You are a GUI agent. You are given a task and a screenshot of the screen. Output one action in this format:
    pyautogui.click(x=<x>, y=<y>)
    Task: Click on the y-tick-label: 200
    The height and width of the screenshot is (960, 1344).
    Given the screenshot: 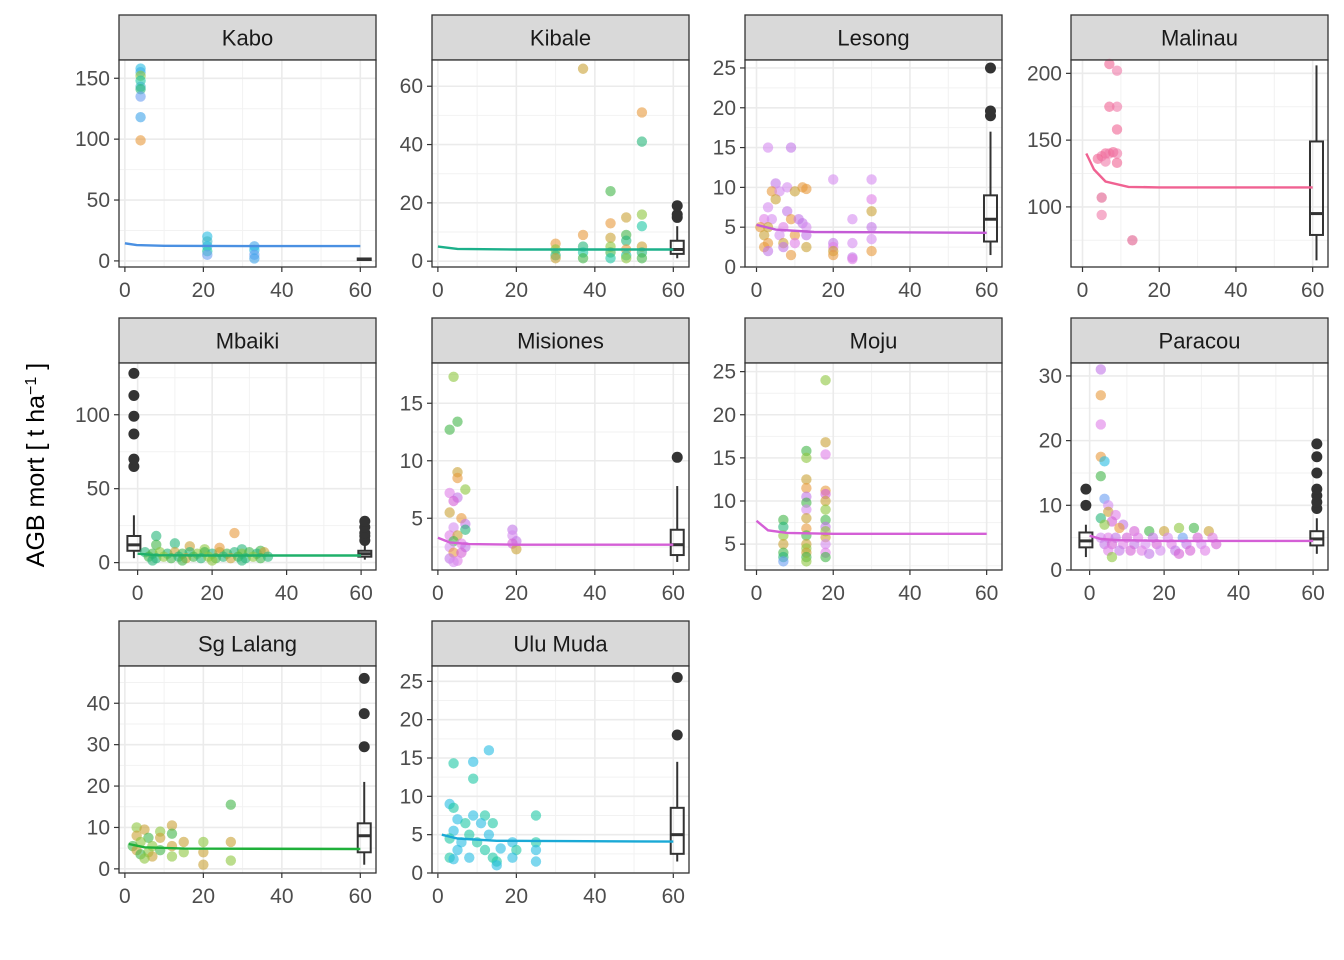 What is the action you would take?
    pyautogui.click(x=1044, y=73)
    